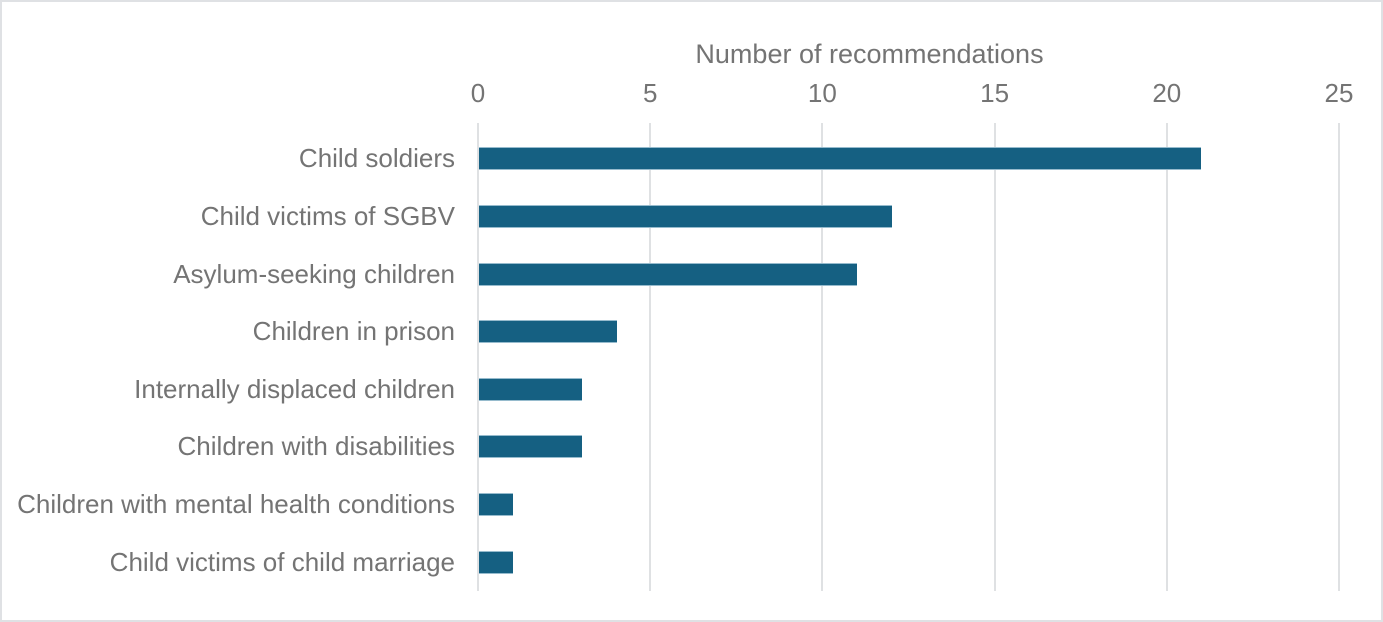 This screenshot has width=1383, height=622. Describe the element at coordinates (376, 158) in the screenshot. I see `category-label: Child soldiers` at that location.